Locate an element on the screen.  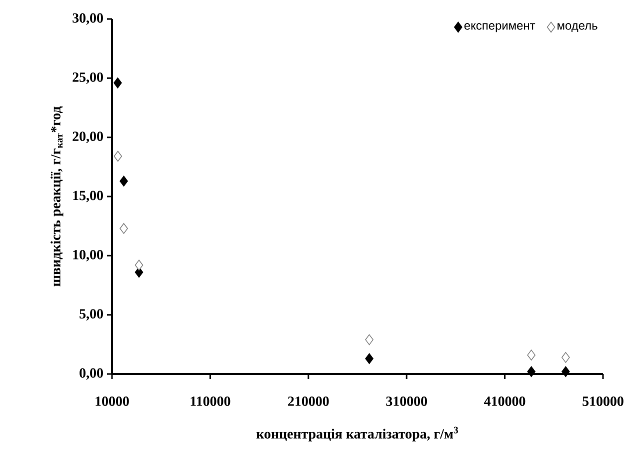
y-tick-label: 30,00 is located at coordinates (87, 19).